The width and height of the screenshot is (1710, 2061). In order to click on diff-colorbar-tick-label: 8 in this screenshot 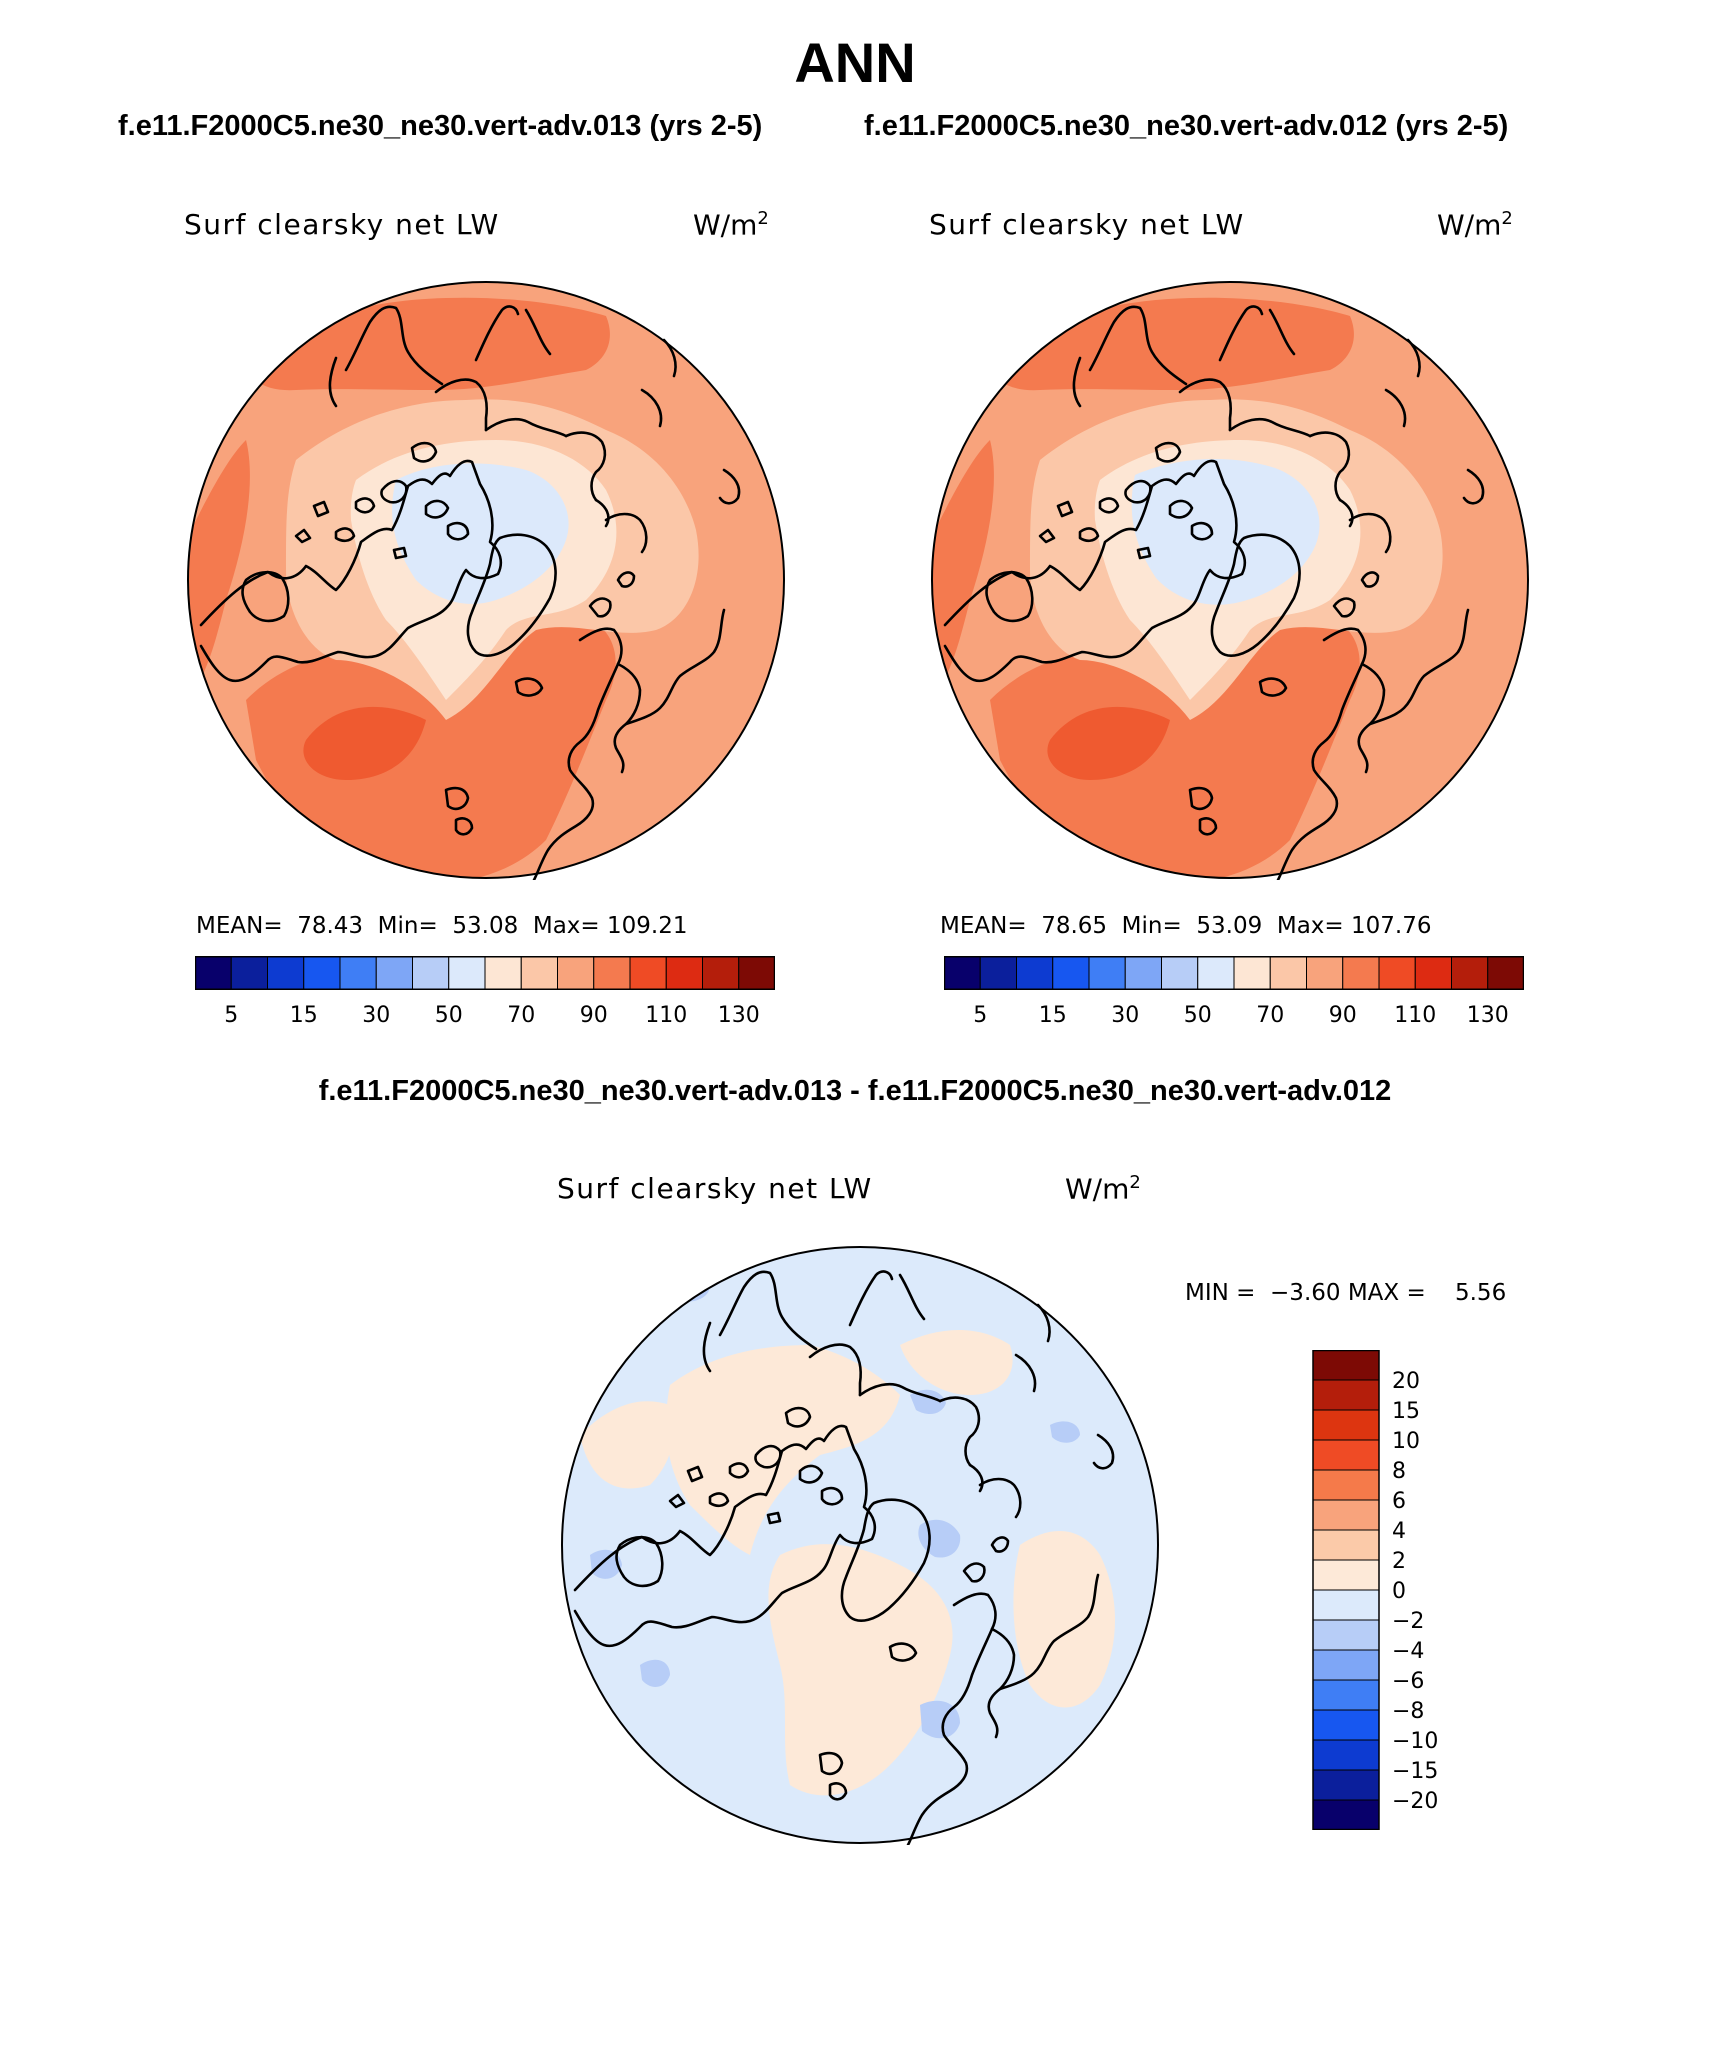, I will do `click(1399, 1471)`.